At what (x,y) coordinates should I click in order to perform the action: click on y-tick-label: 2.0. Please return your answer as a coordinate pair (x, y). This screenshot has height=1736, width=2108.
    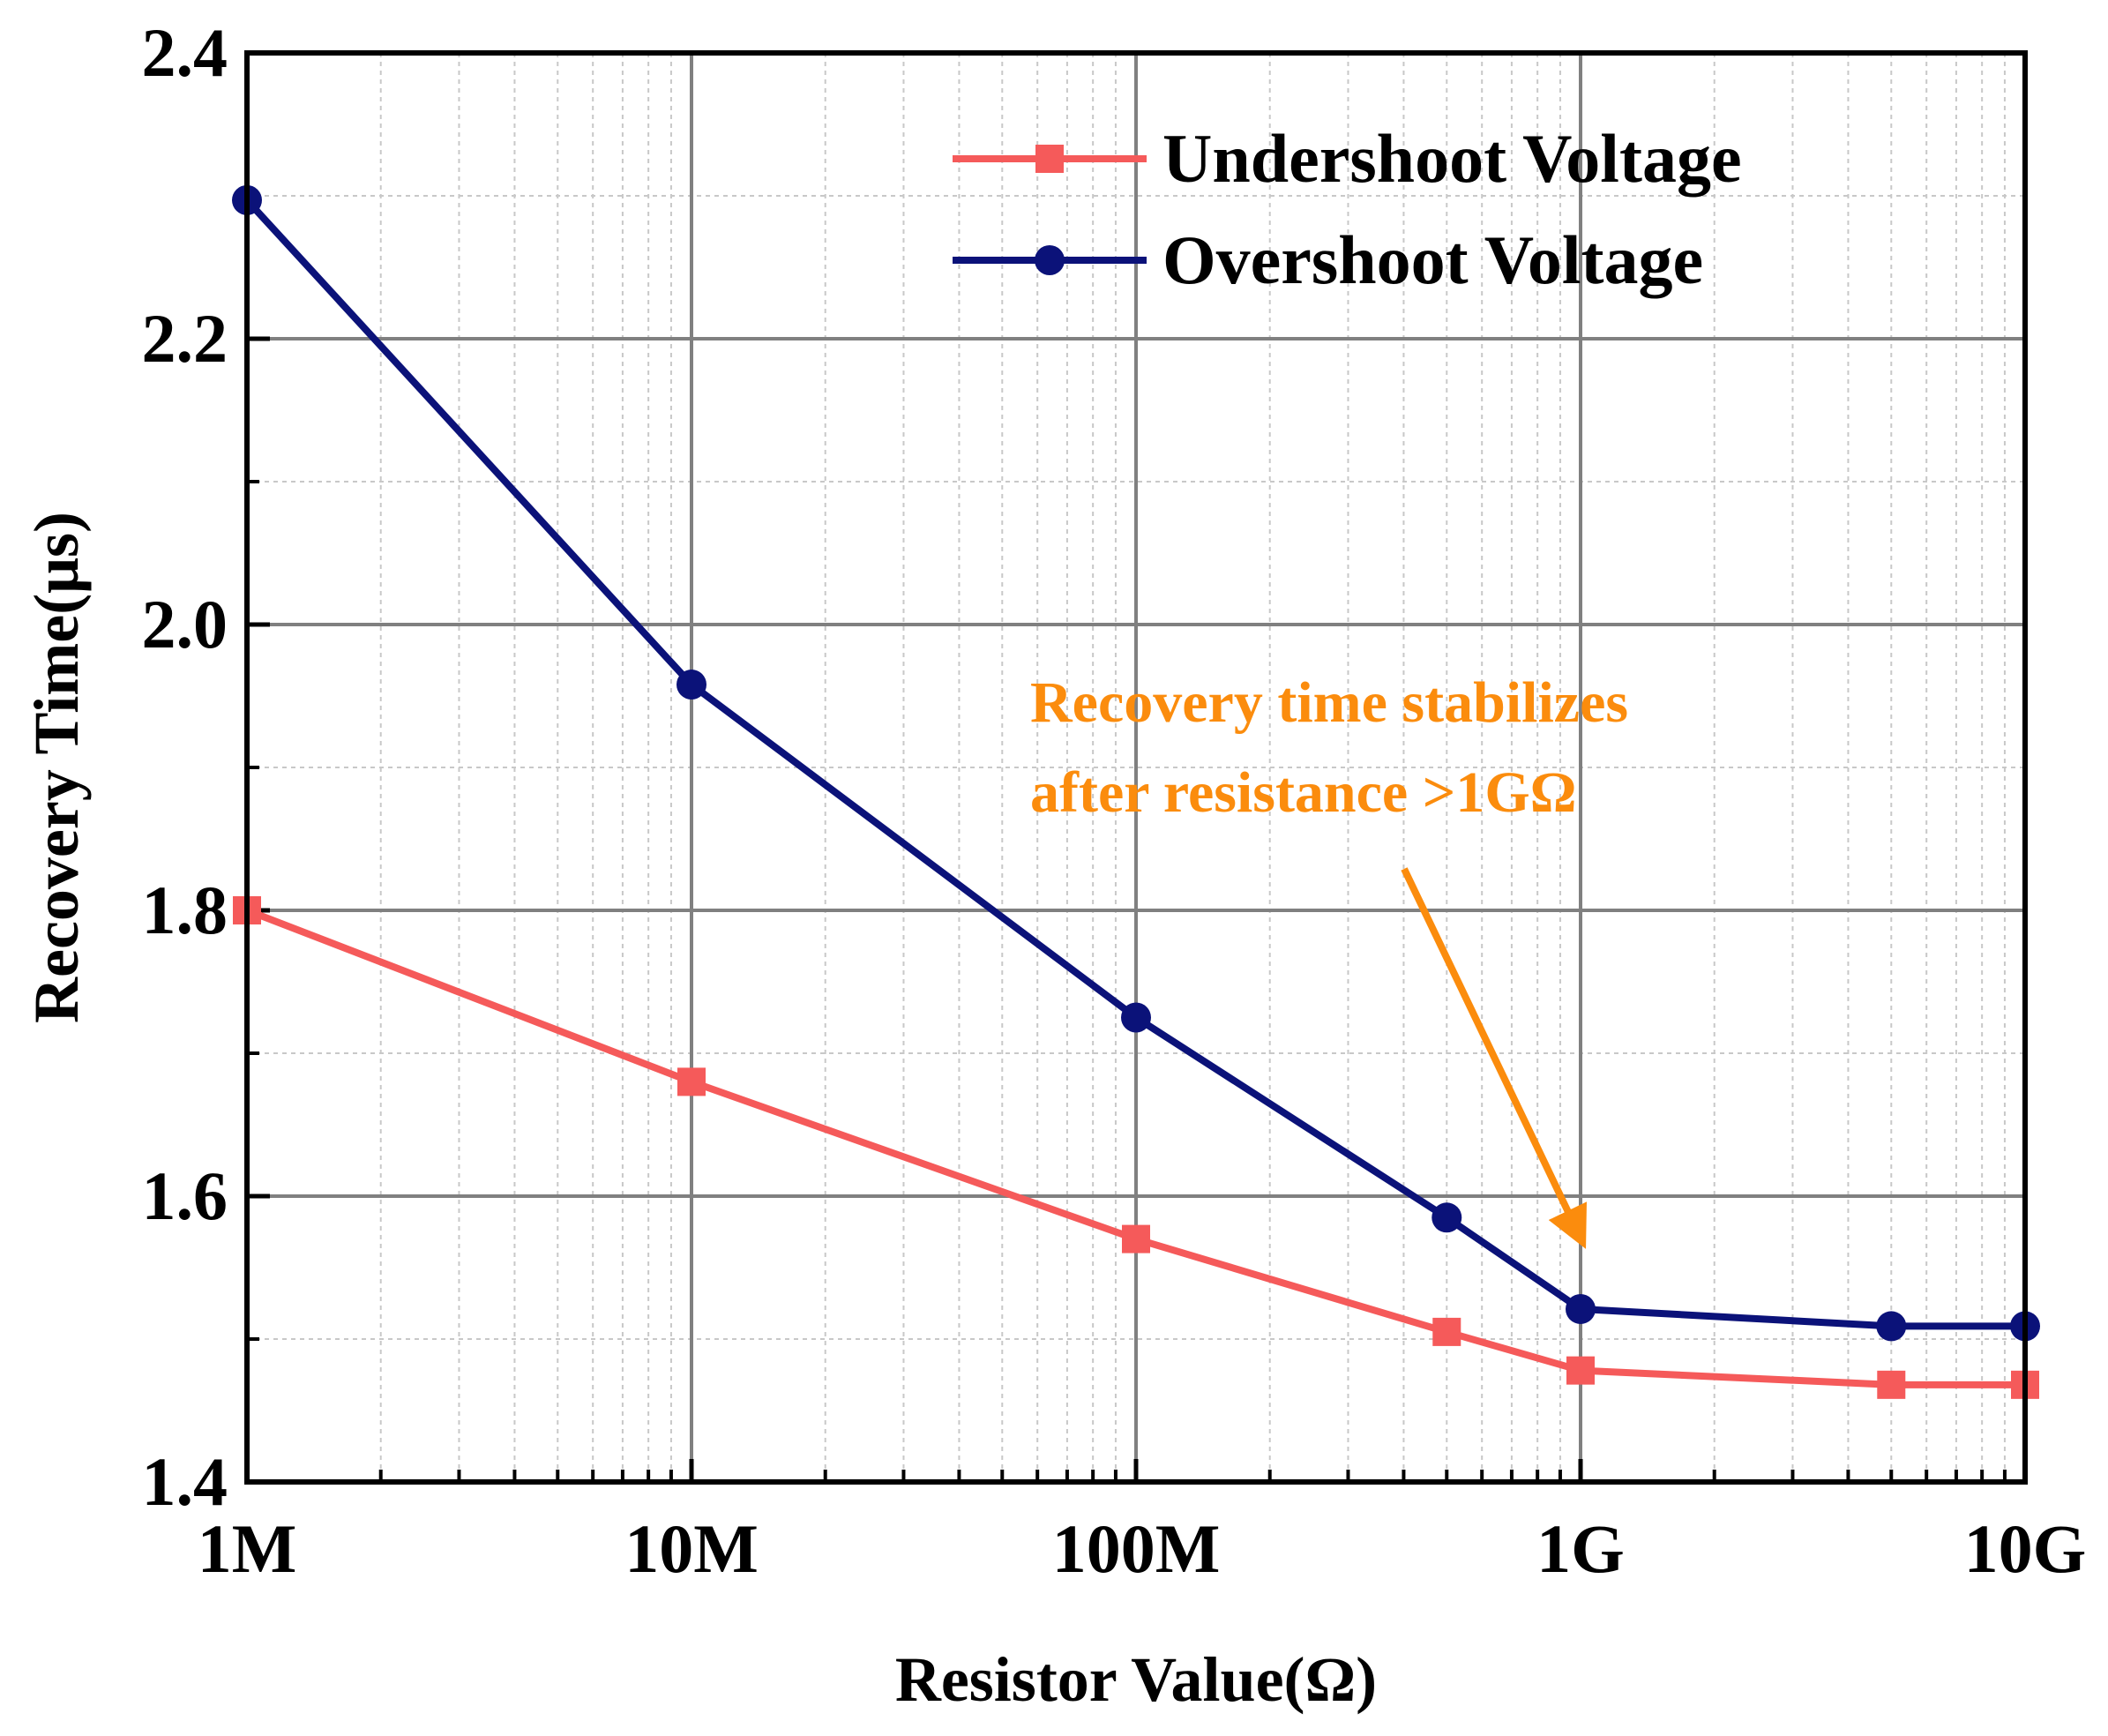
    Looking at the image, I should click on (185, 624).